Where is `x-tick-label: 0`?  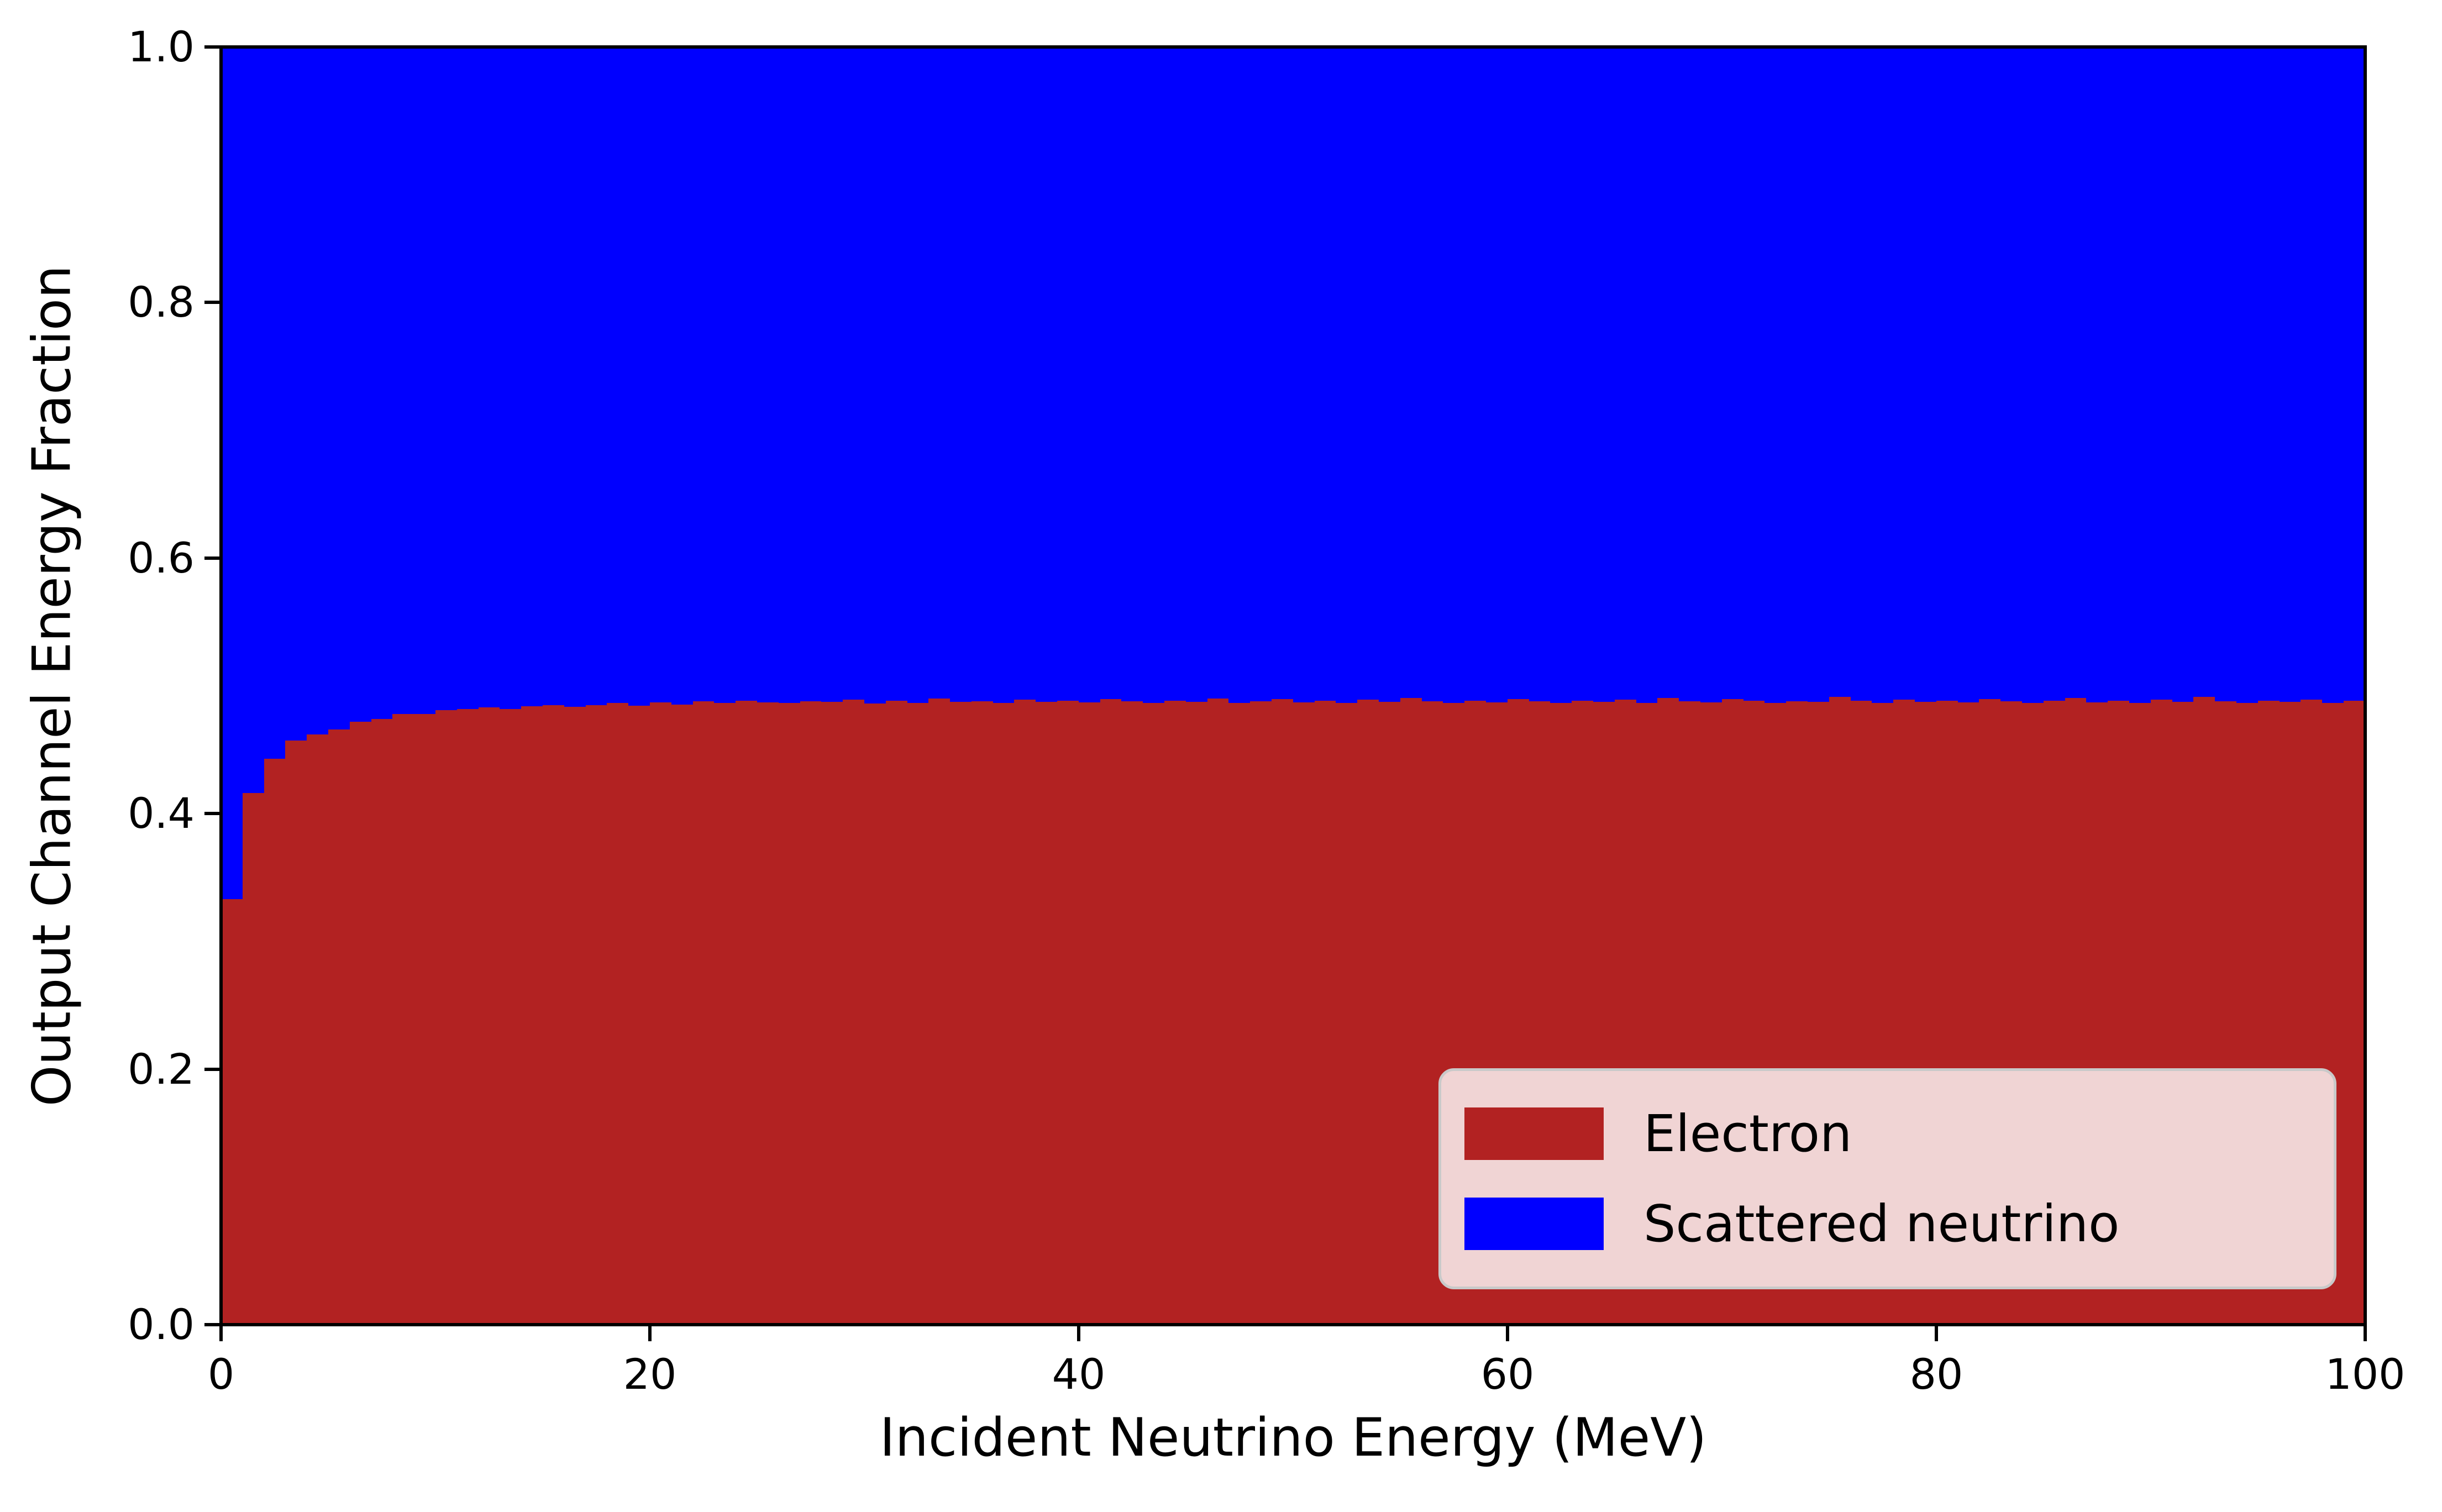
x-tick-label: 0 is located at coordinates (221, 1374).